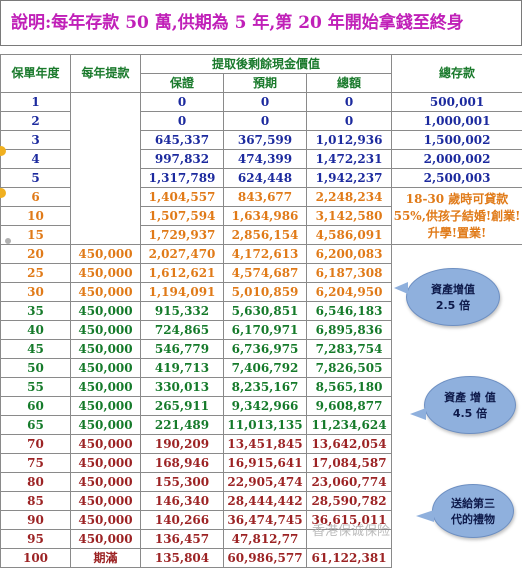 This screenshot has height=568, width=522. Describe the element at coordinates (182, 349) in the screenshot. I see `cell-guaranteed: 546,779` at that location.